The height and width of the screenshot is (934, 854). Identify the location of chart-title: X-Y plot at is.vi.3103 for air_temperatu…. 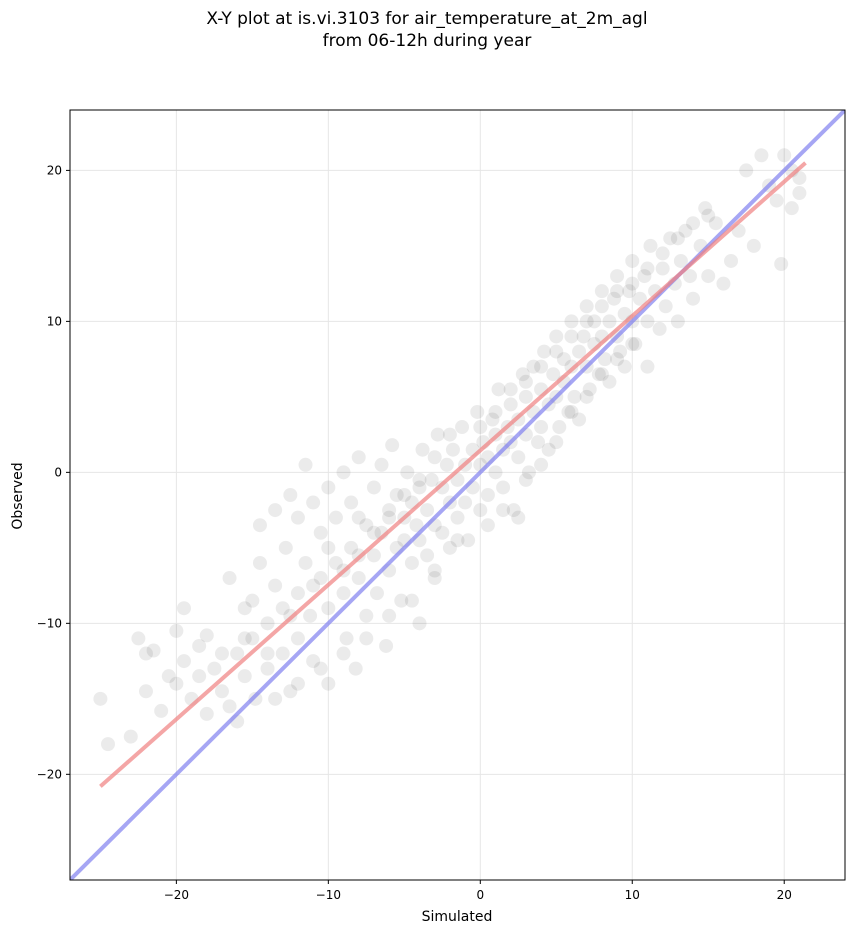
(427, 30).